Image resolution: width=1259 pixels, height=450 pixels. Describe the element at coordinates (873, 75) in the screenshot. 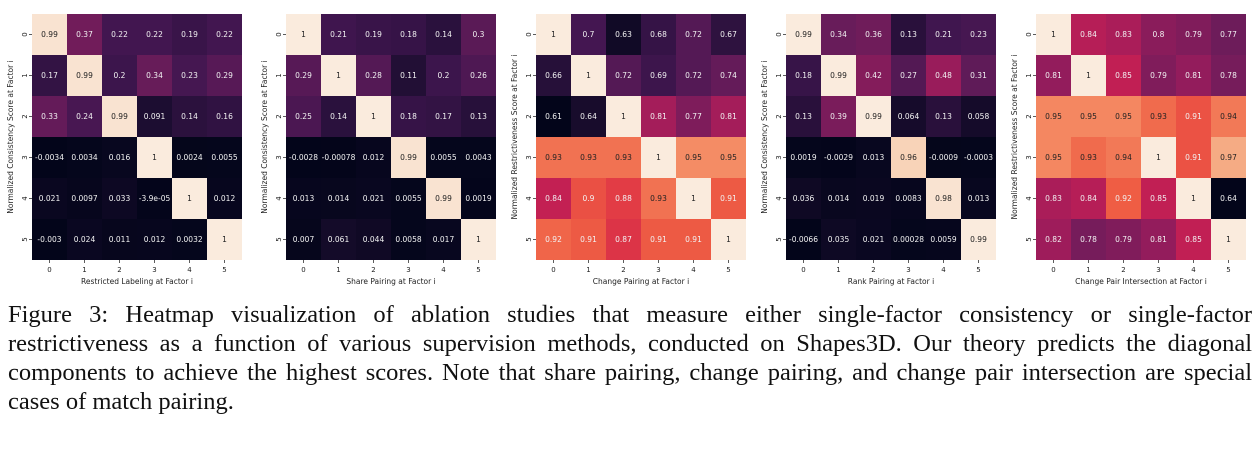

I see `cell-value-label: 0.42` at that location.